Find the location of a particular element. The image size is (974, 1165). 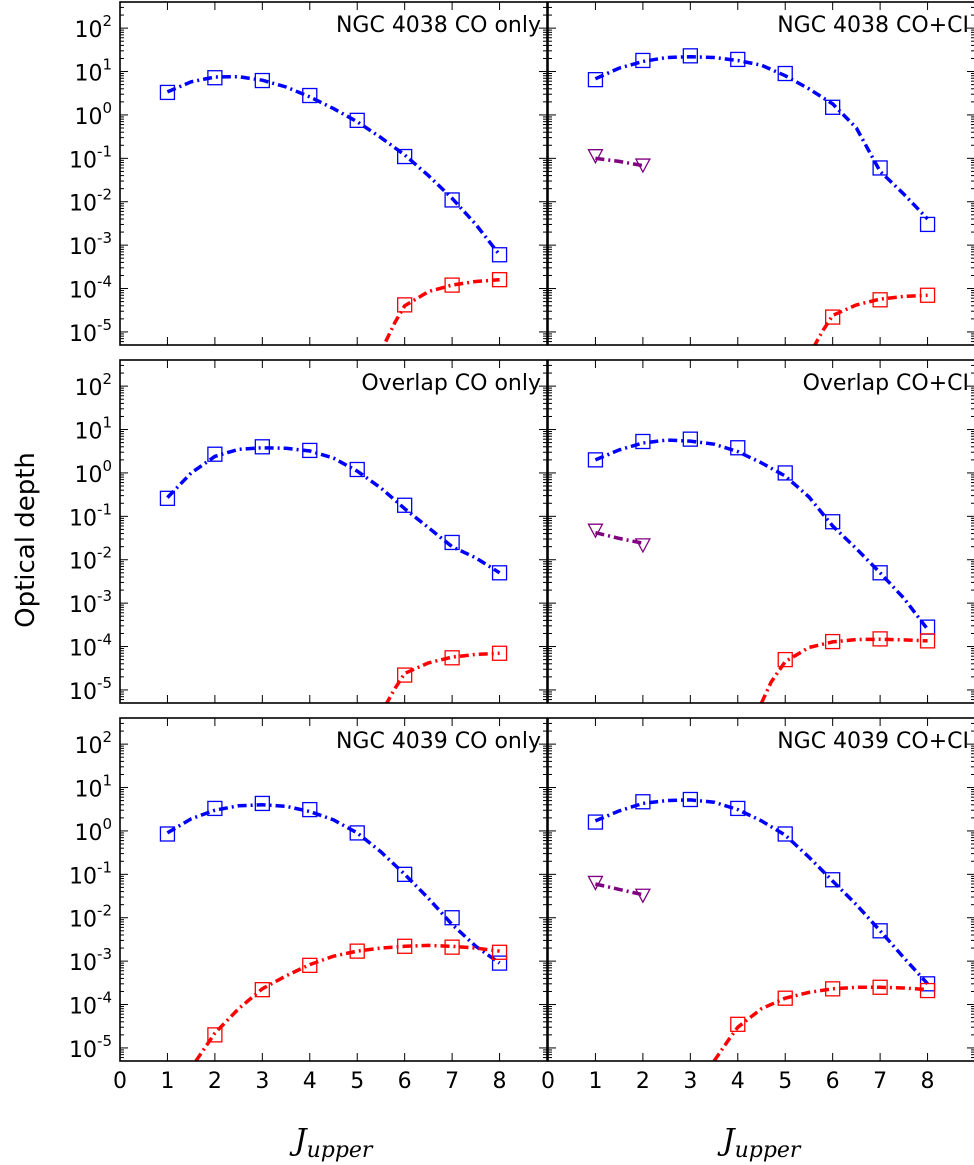

y-tick-exponent: 0 is located at coordinates (107, 466).